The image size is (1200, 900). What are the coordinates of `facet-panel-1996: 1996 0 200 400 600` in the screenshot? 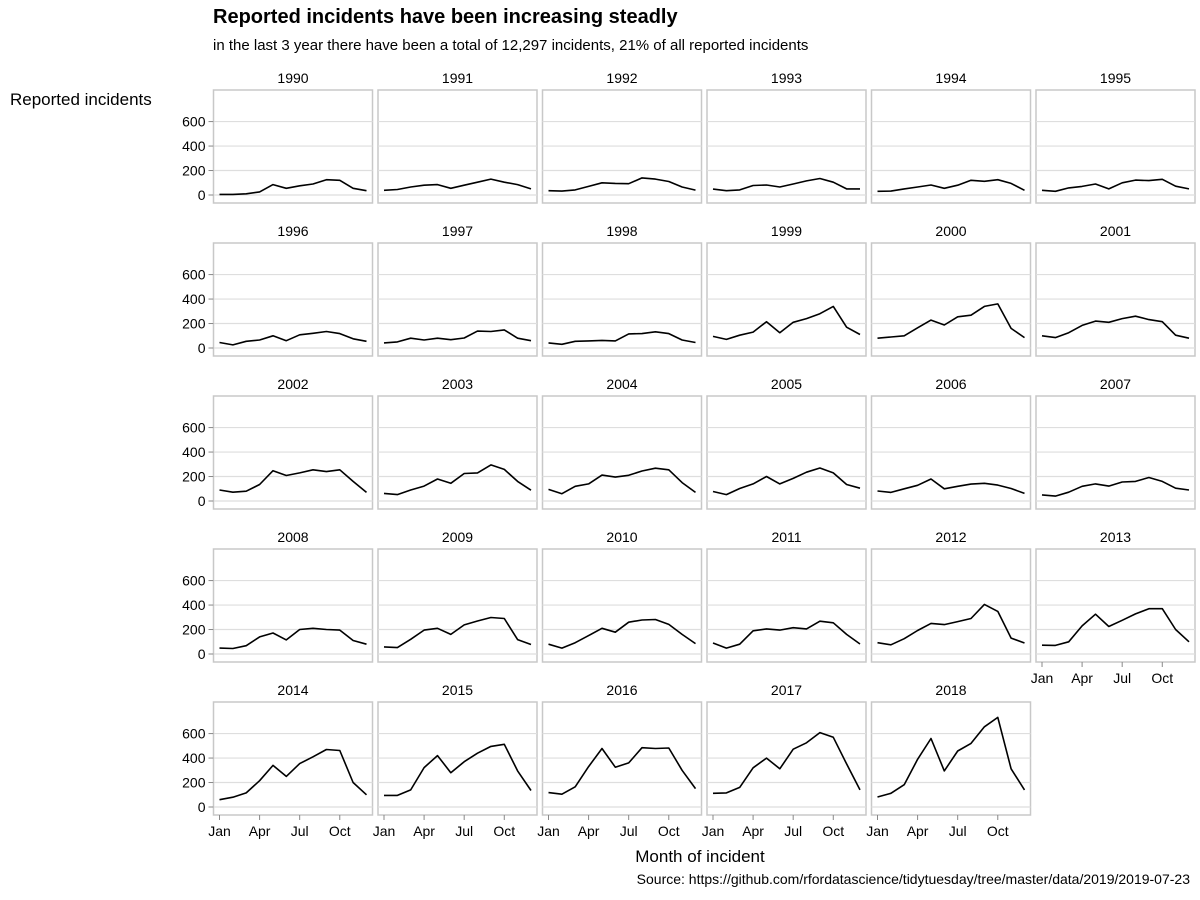 It's located at (278, 290).